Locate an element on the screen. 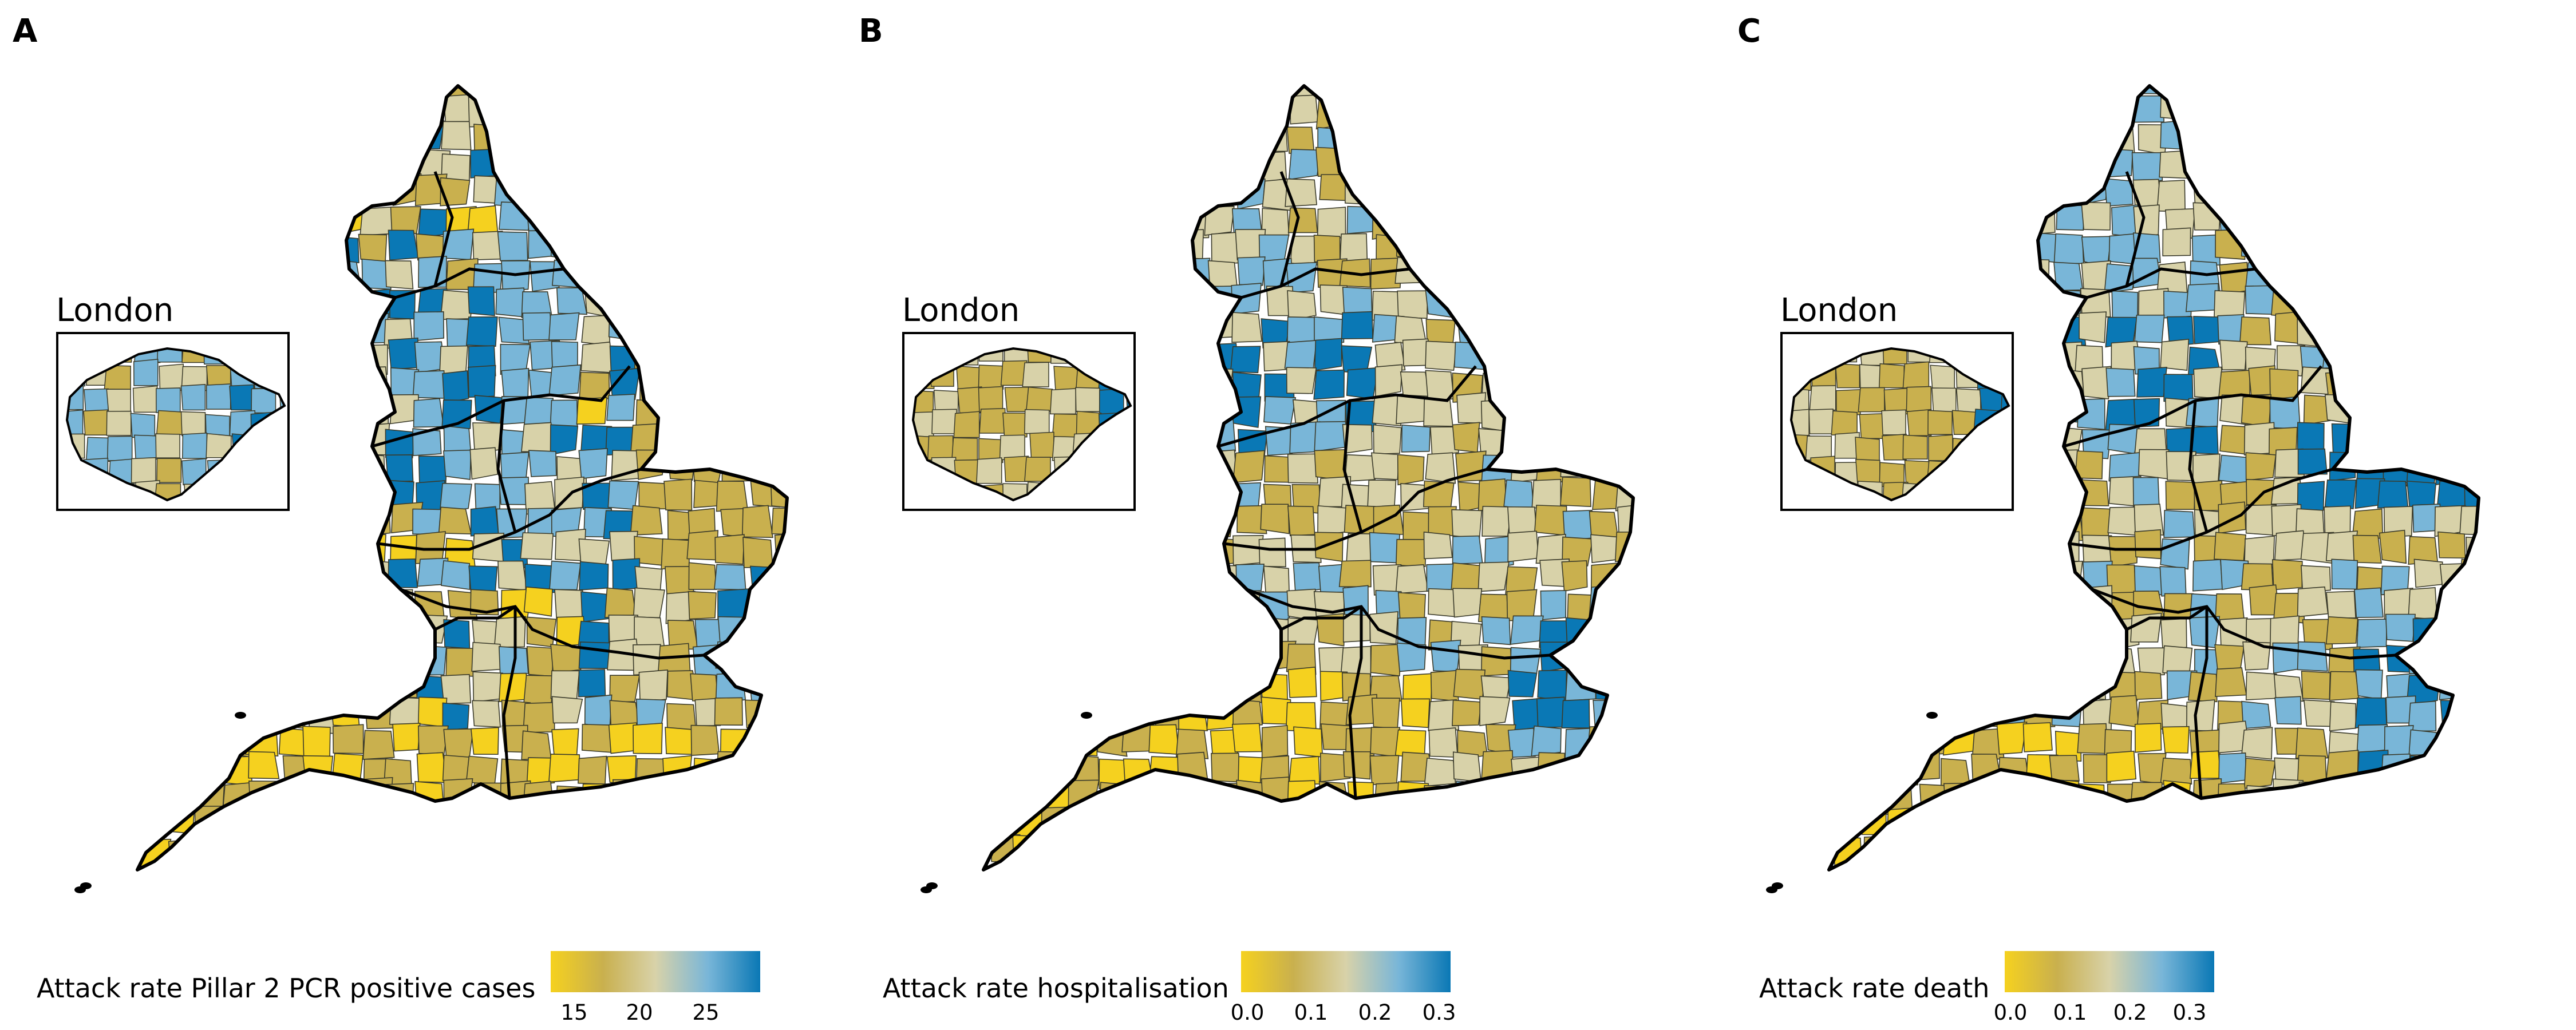 This screenshot has width=2576, height=1030. island is located at coordinates (86, 885).